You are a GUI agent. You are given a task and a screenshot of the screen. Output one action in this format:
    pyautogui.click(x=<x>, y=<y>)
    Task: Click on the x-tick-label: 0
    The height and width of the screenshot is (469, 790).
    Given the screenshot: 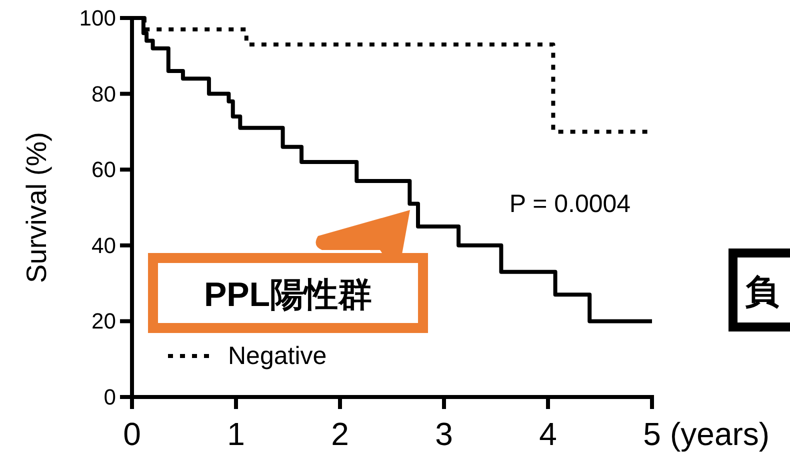 What is the action you would take?
    pyautogui.click(x=132, y=434)
    